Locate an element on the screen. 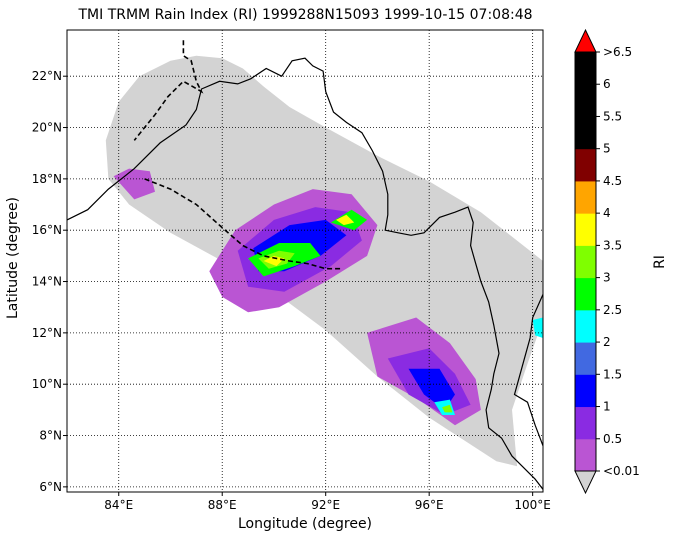 The image size is (677, 545). colorbar-tick-label-13: >6.5 is located at coordinates (617, 52).